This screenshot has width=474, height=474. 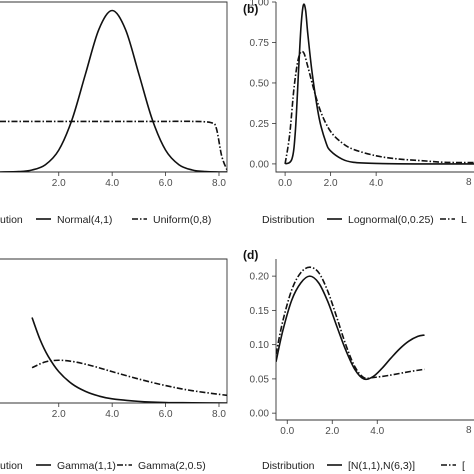 I want to click on legend-c-title: ution, so click(x=11, y=466).